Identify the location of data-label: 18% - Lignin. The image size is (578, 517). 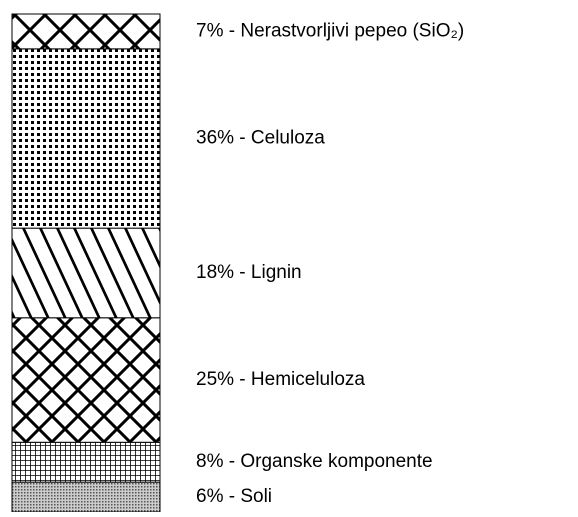
(249, 272).